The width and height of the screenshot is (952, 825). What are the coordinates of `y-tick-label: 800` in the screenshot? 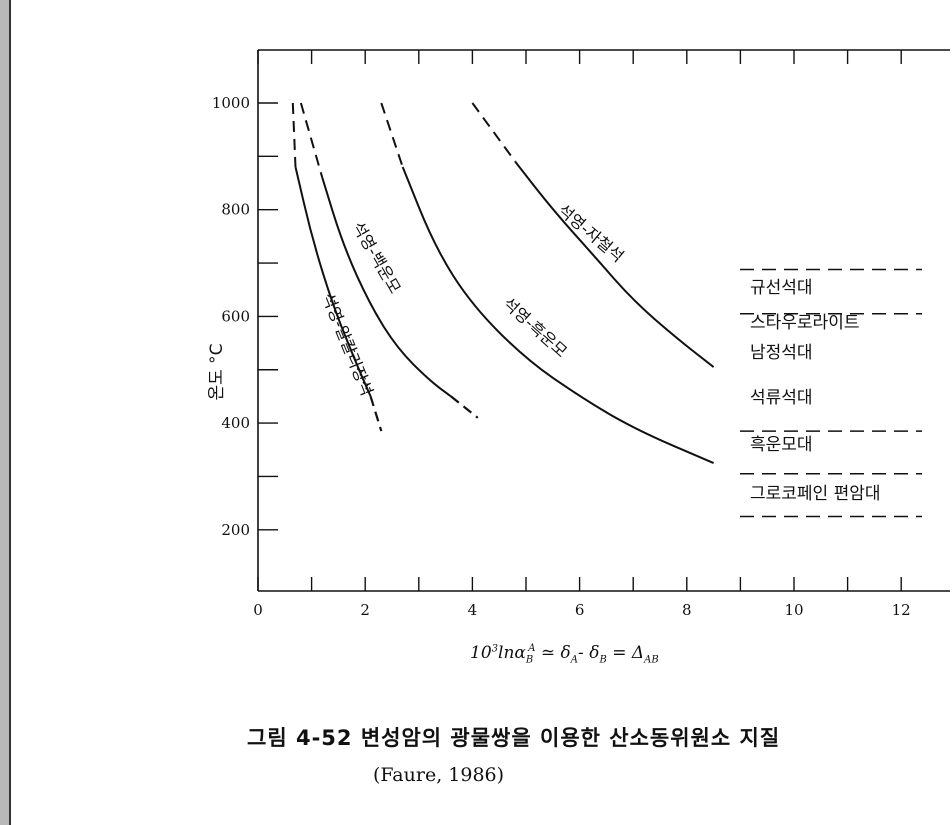 It's located at (235, 210).